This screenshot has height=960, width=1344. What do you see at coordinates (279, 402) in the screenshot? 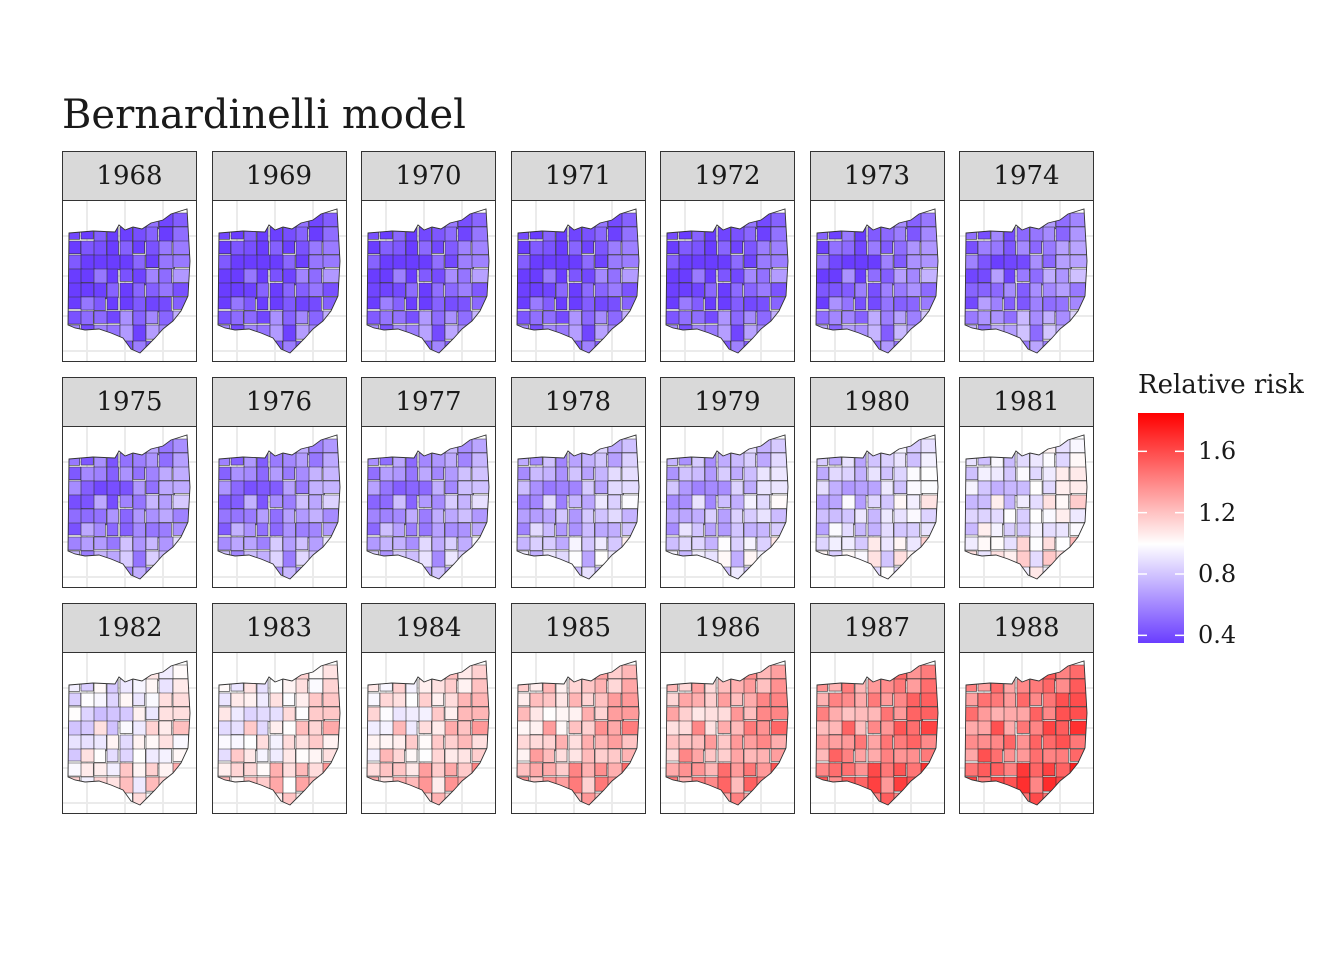
I see `facet-strip-label: 1976` at bounding box center [279, 402].